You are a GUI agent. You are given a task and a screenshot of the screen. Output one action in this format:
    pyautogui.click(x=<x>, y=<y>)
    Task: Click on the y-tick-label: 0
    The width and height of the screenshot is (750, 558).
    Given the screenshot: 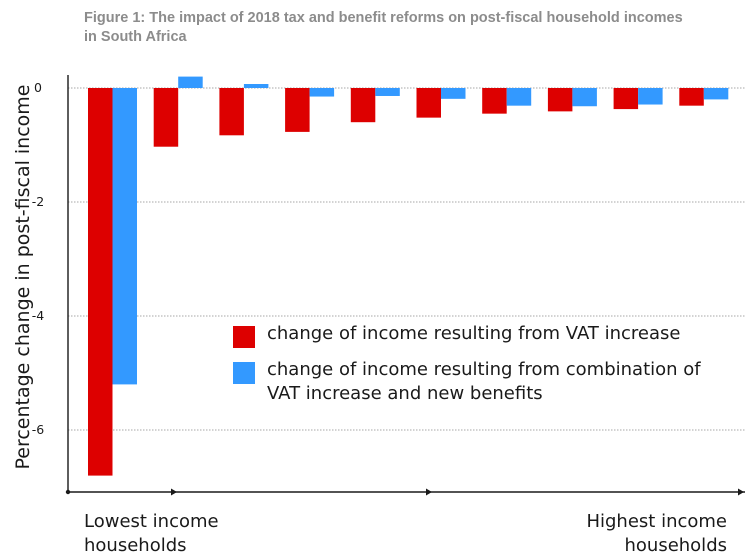 What is the action you would take?
    pyautogui.click(x=38, y=87)
    